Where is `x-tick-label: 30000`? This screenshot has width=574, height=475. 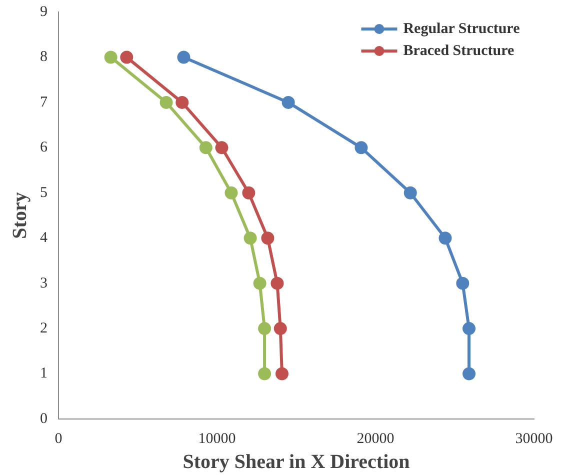 x-tick-label: 30000 is located at coordinates (534, 438).